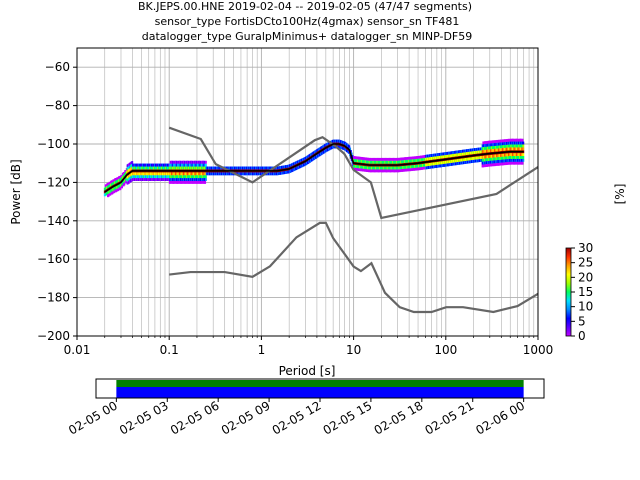 The width and height of the screenshot is (640, 480). What do you see at coordinates (585, 292) in the screenshot?
I see `colorbar-tick-label: 15` at bounding box center [585, 292].